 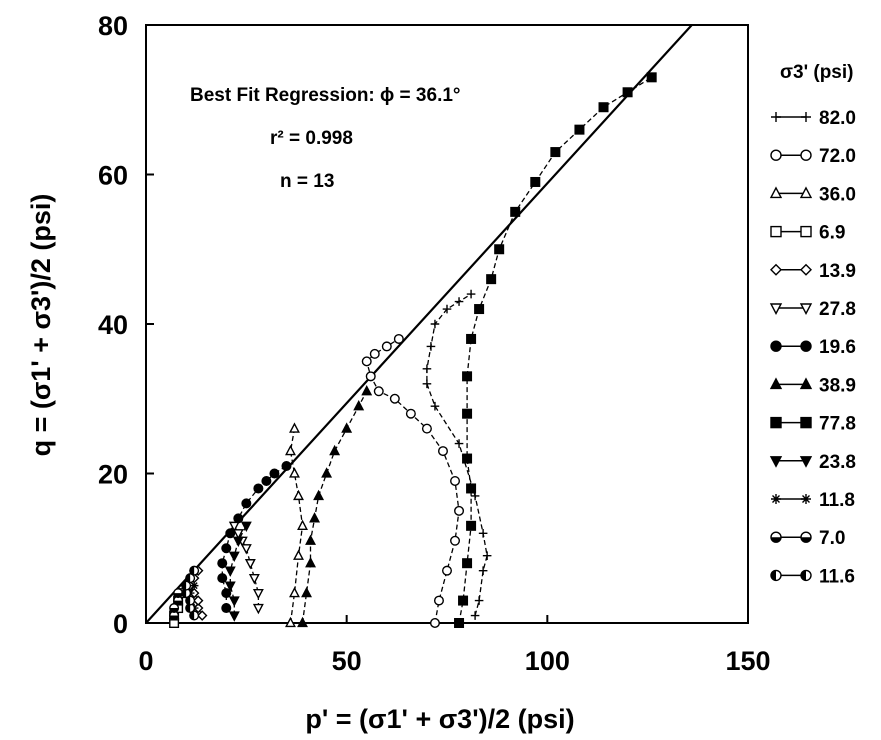 What do you see at coordinates (439, 719) in the screenshot?
I see `x-axis-title: p' = (σ1' + σ3')/2 (psi)` at bounding box center [439, 719].